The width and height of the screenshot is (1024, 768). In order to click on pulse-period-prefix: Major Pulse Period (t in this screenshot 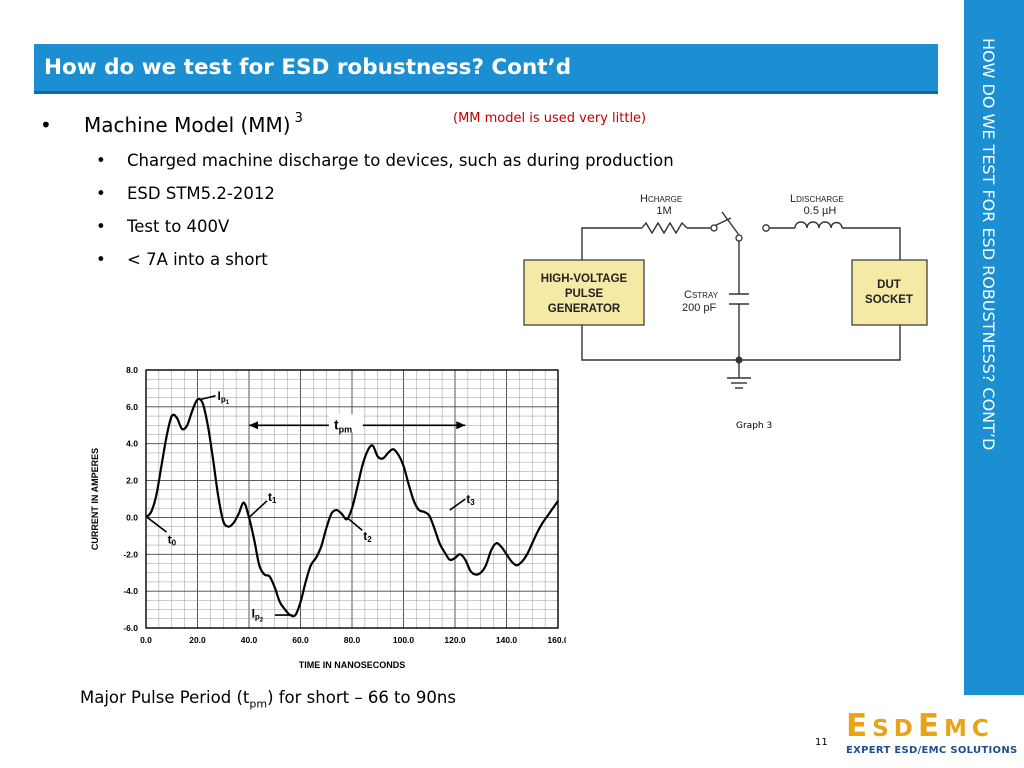, I will do `click(165, 697)`.